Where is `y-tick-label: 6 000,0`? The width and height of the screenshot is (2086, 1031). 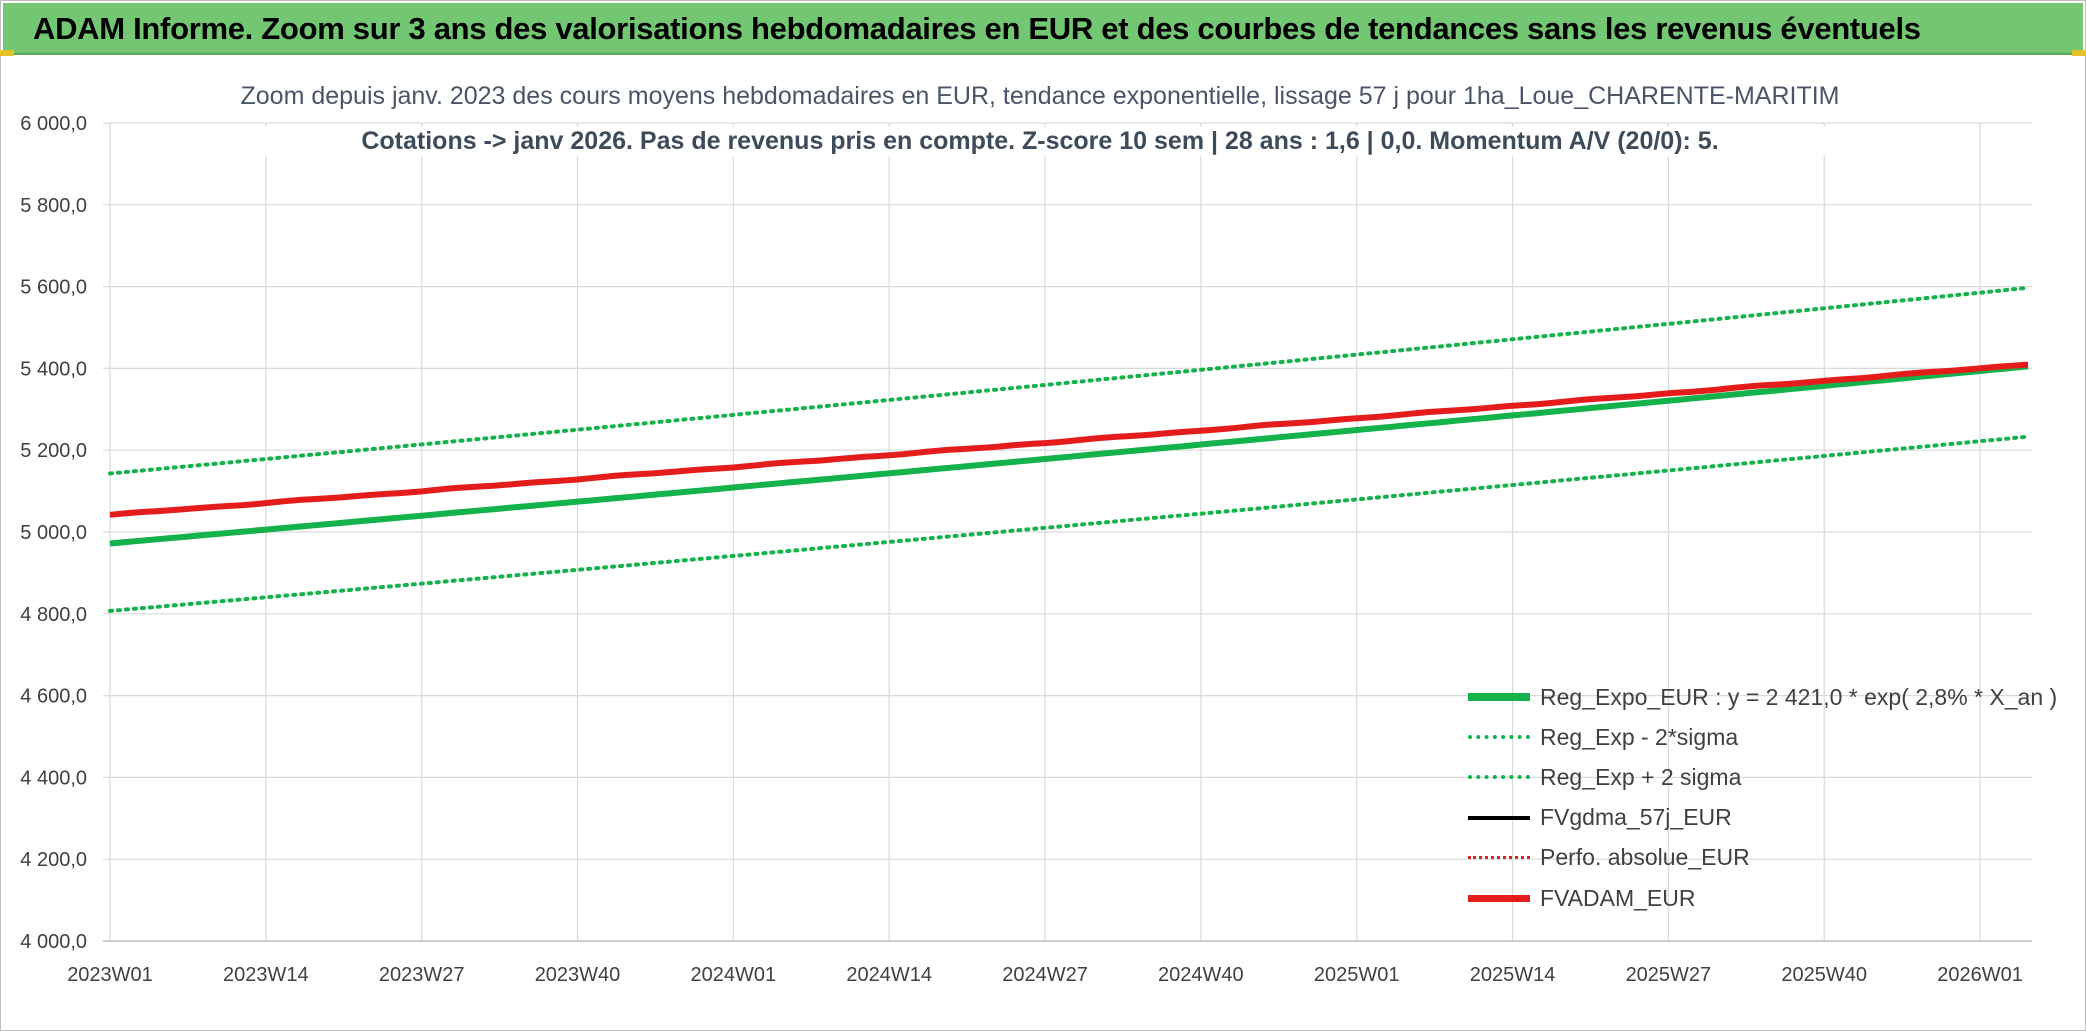
y-tick-label: 6 000,0 is located at coordinates (53, 124).